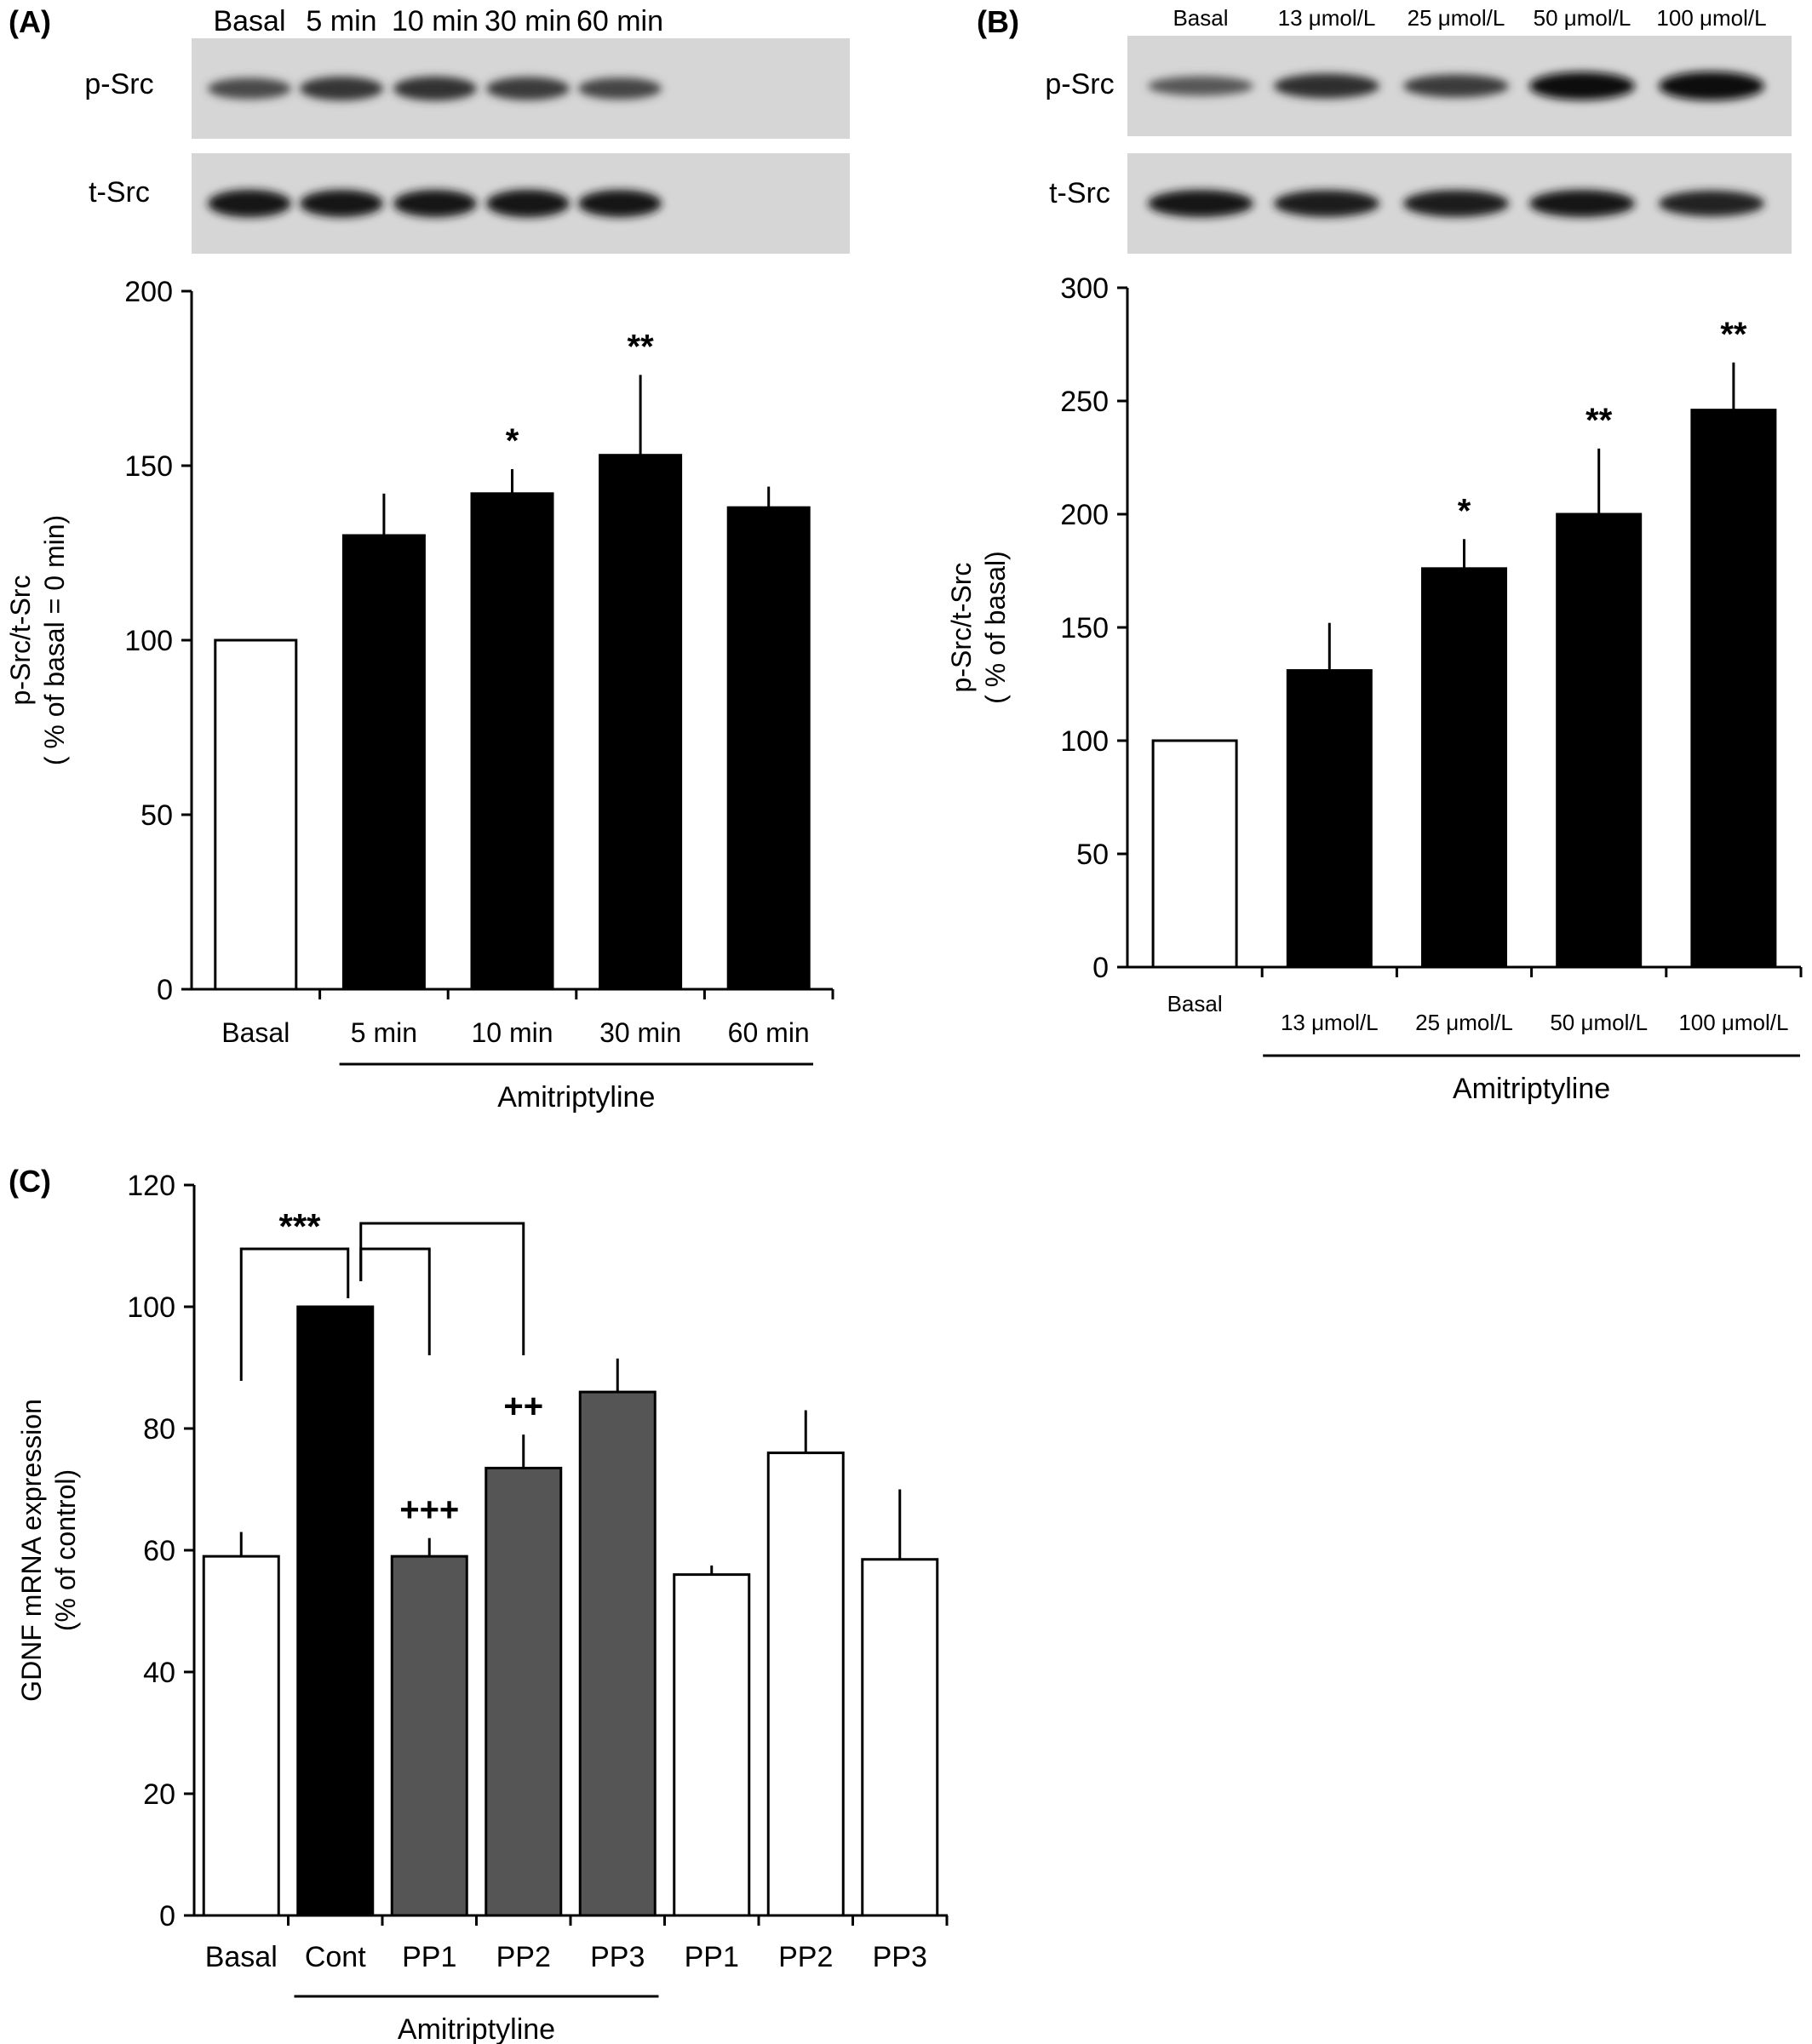 The image size is (1812, 2044). What do you see at coordinates (159, 1673) in the screenshot?
I see `y-tick-label: 40` at bounding box center [159, 1673].